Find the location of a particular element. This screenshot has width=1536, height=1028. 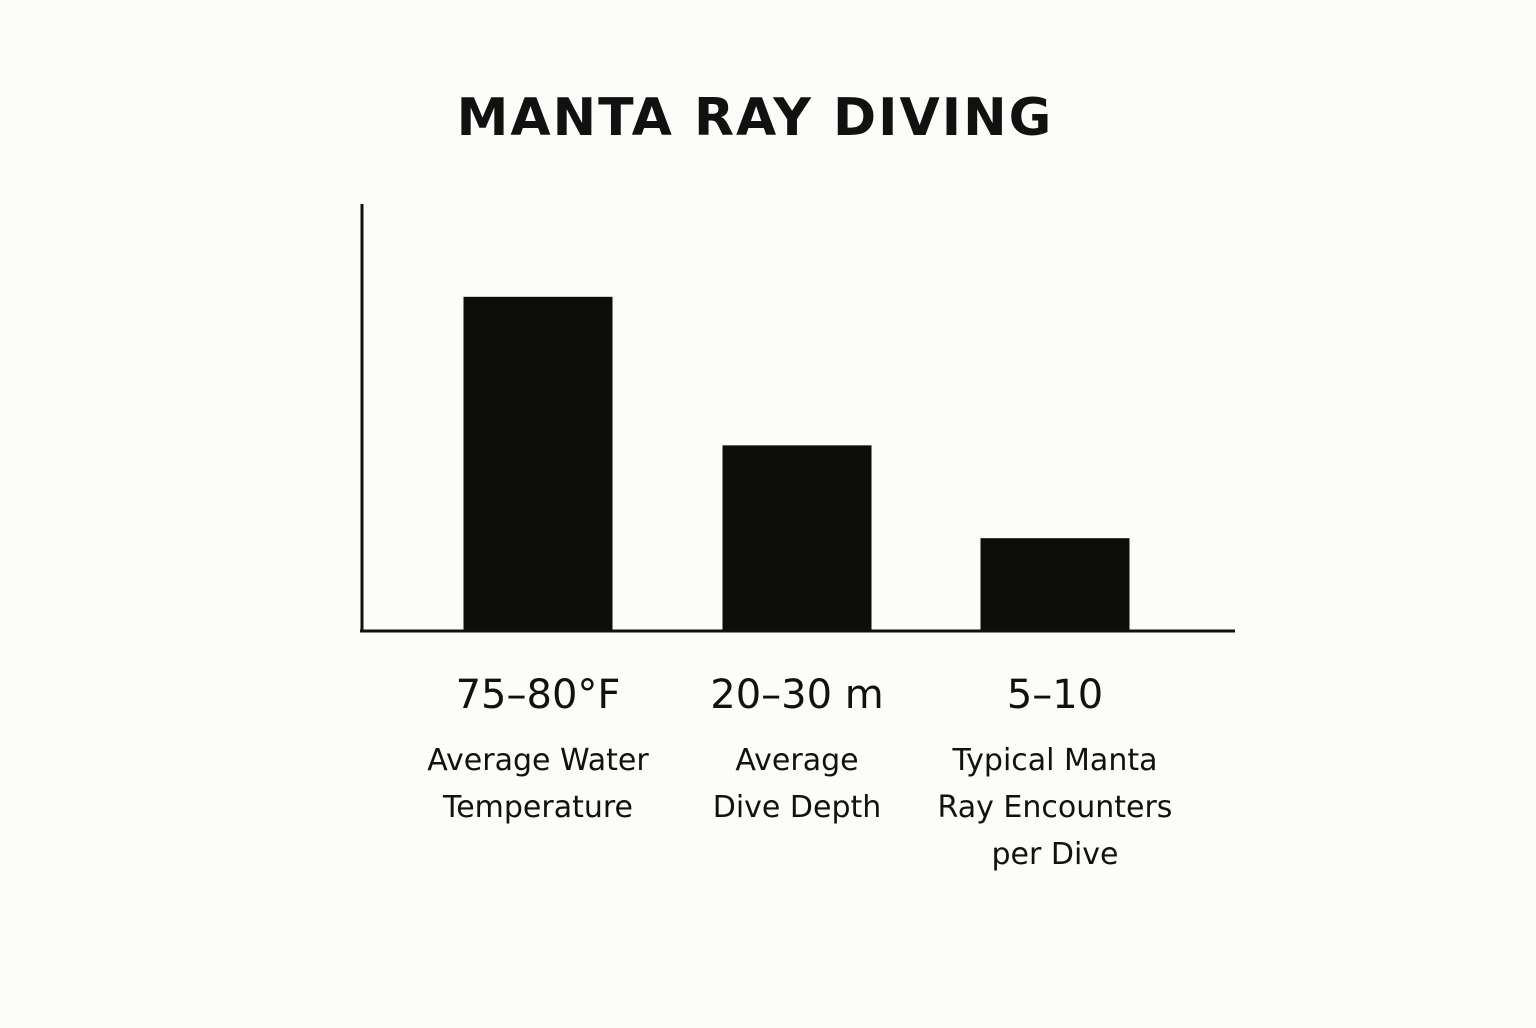

chart-title: MANTA RAY DIVING is located at coordinates (755, 118).